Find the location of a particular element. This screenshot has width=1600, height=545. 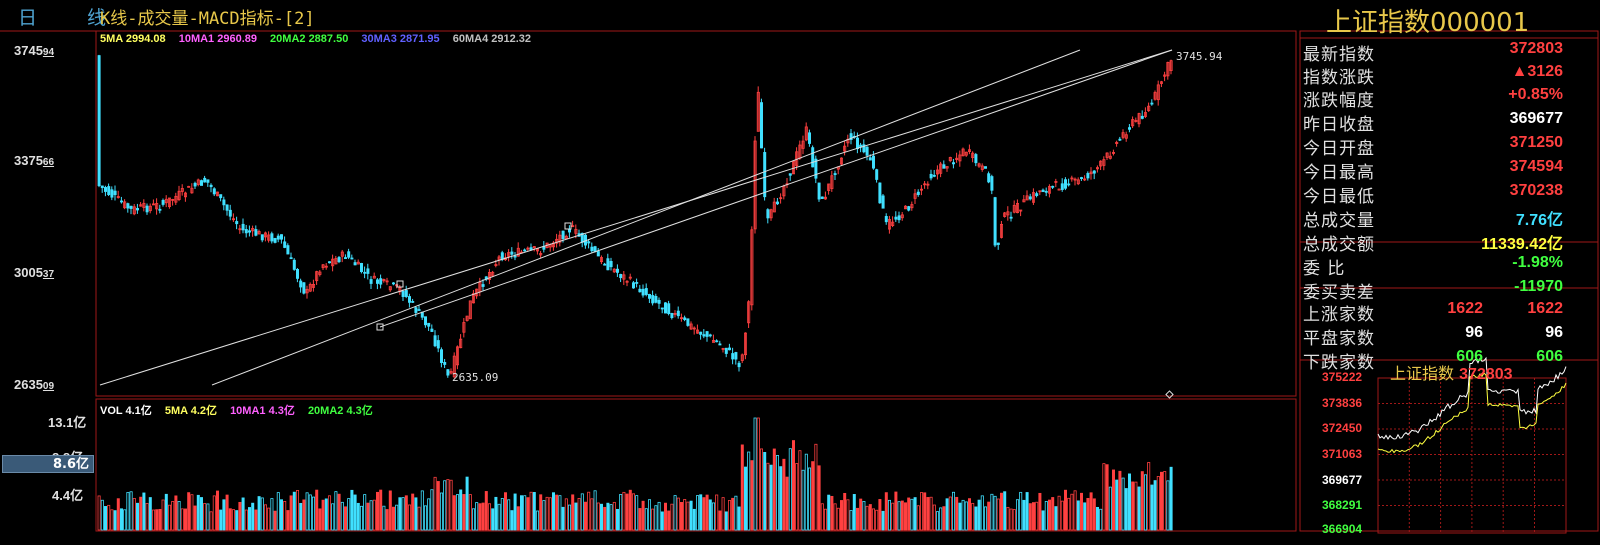

quote-row-value: 371250 is located at coordinates (1536, 142).